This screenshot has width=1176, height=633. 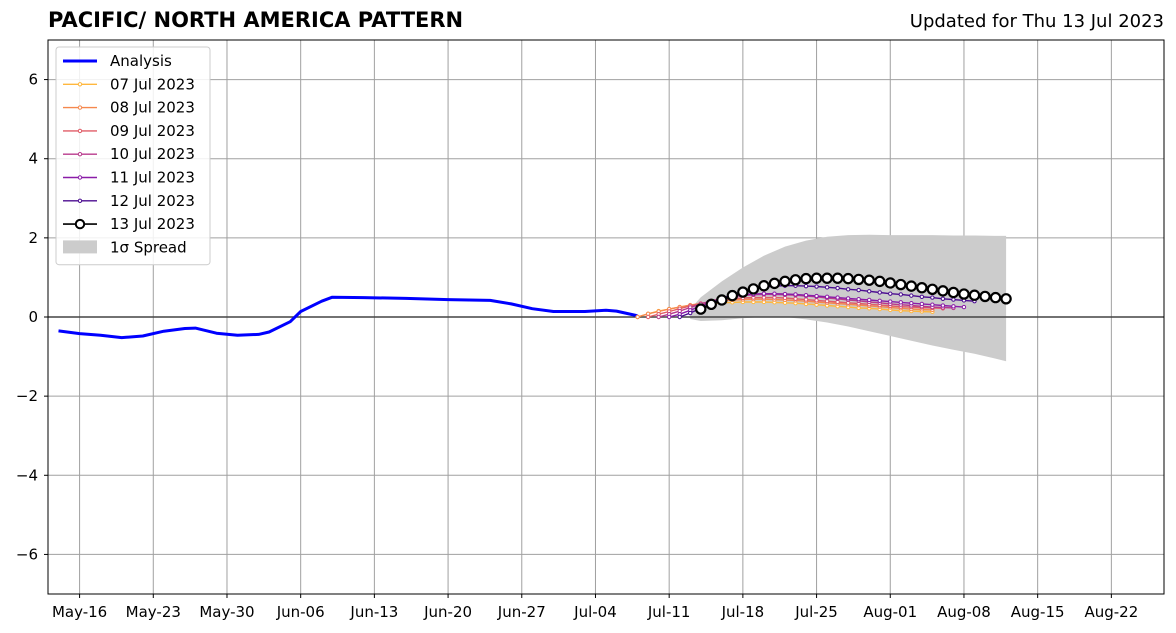 I want to click on chart-title: PACIFIC/ NORTH AMERICA PATTERN, so click(x=256, y=20).